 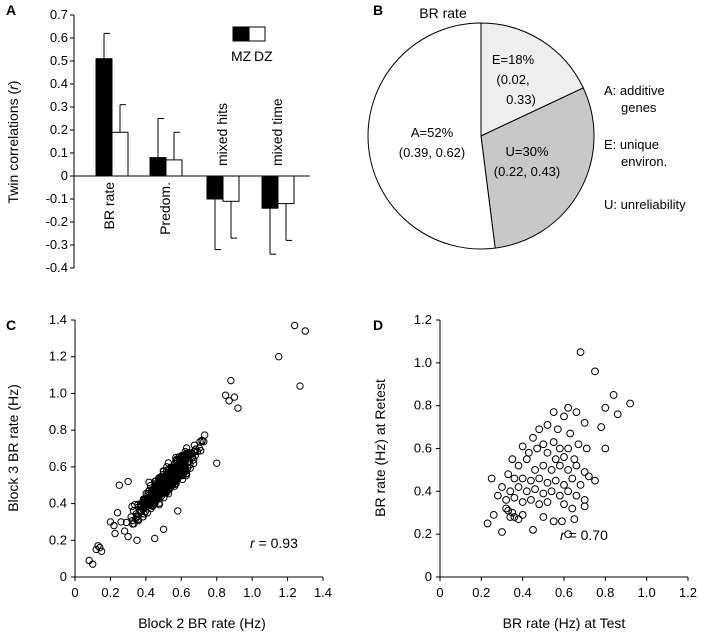 What do you see at coordinates (439, 592) in the screenshot?
I see `panel-d-x-tick-label: 0` at bounding box center [439, 592].